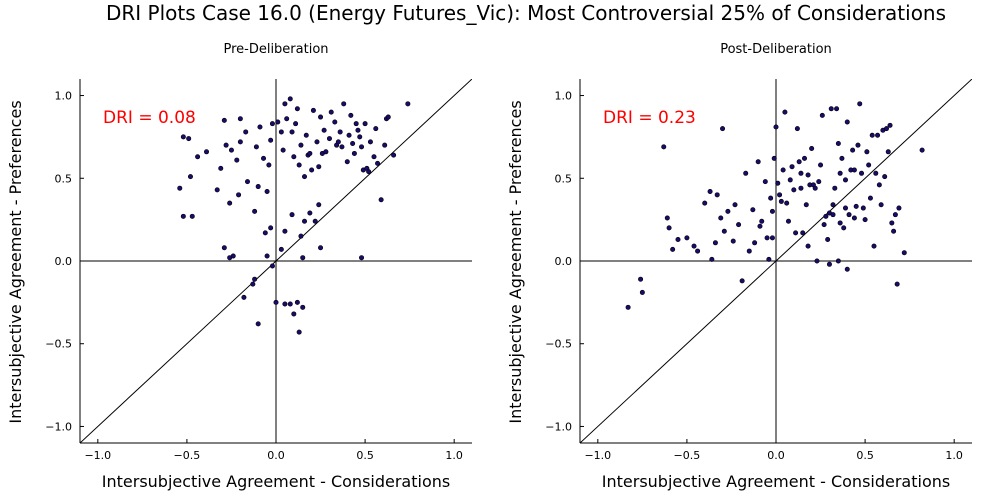 This screenshot has height=500, width=1000. Describe the element at coordinates (58, 426) in the screenshot. I see `y-tick-label: −1.0` at that location.